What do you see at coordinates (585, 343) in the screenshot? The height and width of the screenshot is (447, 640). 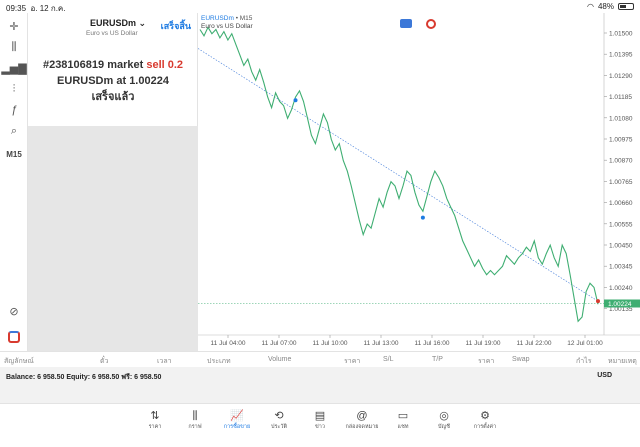 I see `x-tick-label: 12 Jul 01:00` at bounding box center [585, 343].